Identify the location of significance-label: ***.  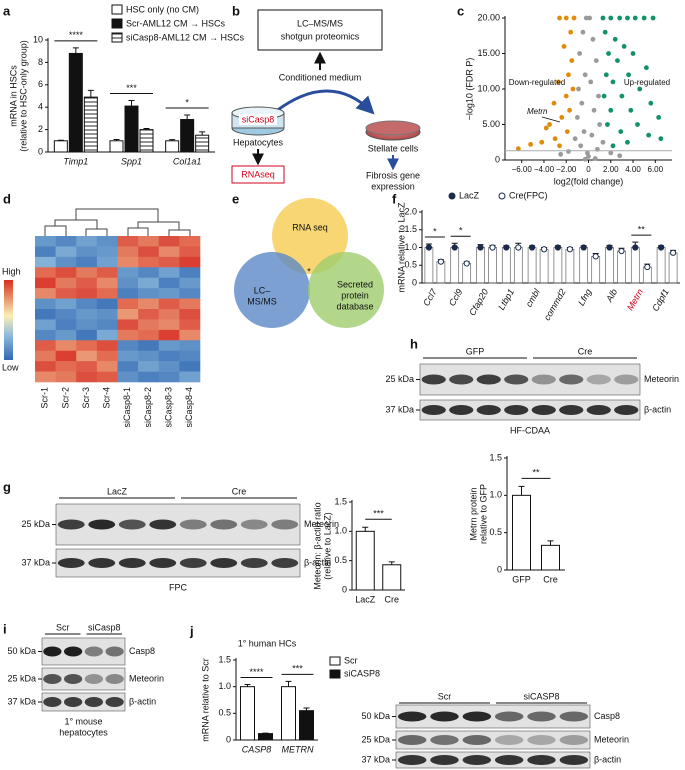
(378, 514).